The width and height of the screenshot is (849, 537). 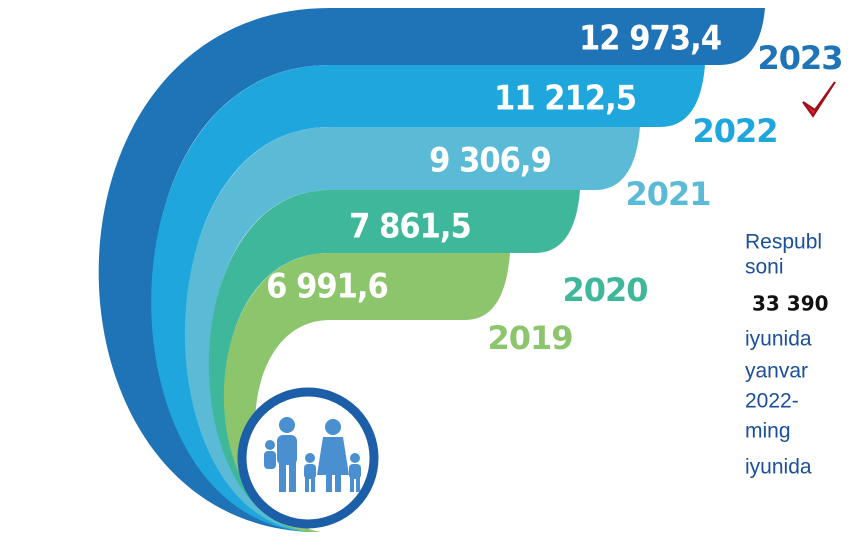 What do you see at coordinates (312, 454) in the screenshot?
I see `family-icon` at bounding box center [312, 454].